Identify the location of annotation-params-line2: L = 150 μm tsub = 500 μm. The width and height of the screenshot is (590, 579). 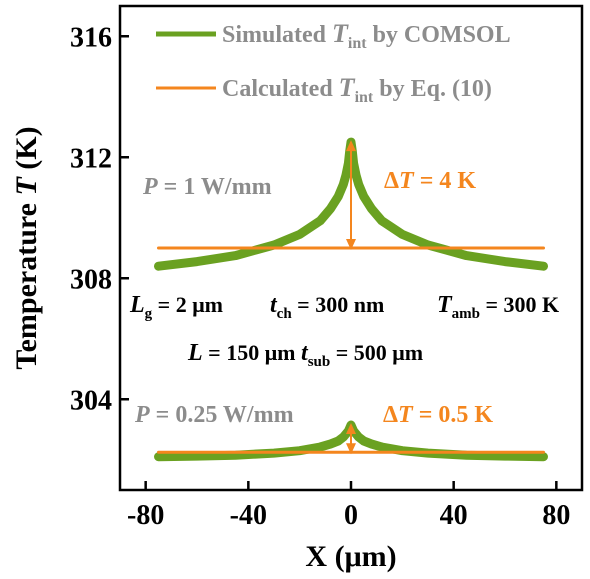
(305, 355).